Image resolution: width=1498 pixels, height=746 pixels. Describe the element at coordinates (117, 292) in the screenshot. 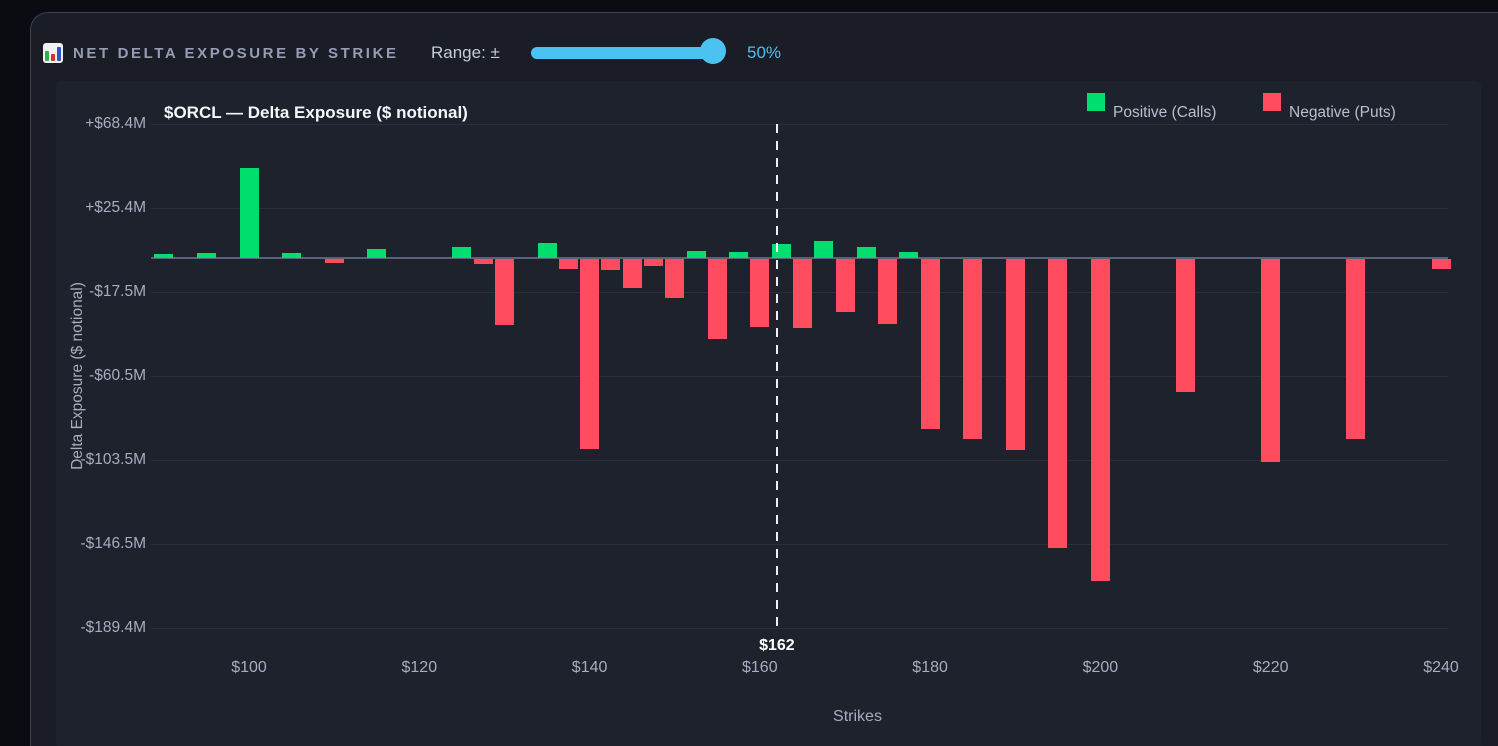

I see `y-axis-tick-label: -$17.5M` at that location.